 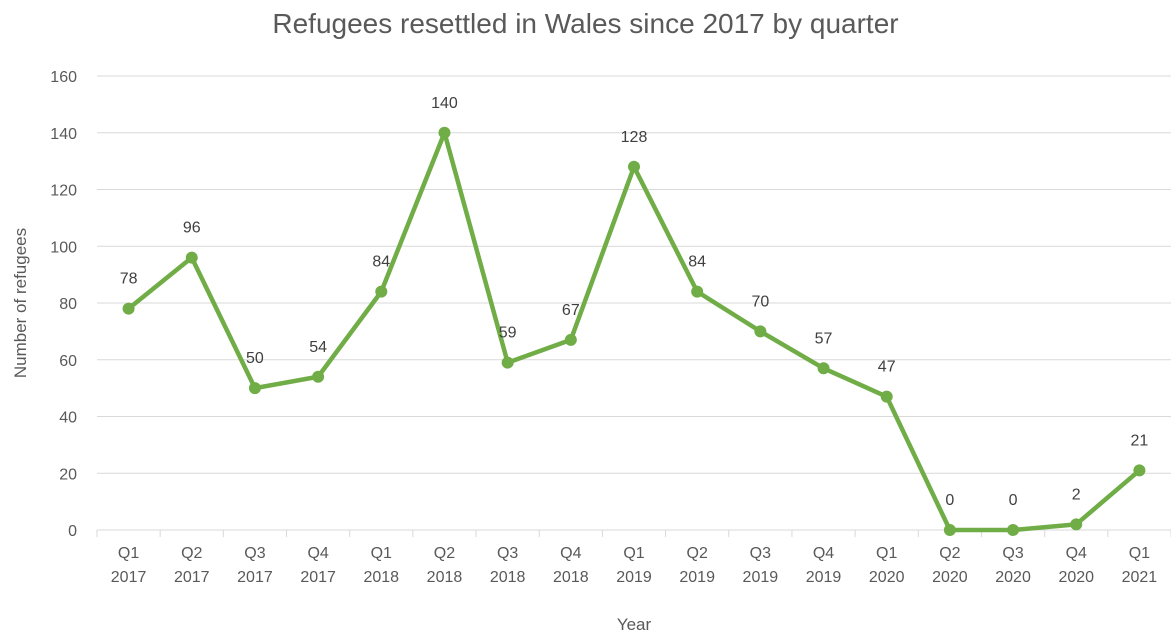 What do you see at coordinates (129, 279) in the screenshot?
I see `data-label: 78` at bounding box center [129, 279].